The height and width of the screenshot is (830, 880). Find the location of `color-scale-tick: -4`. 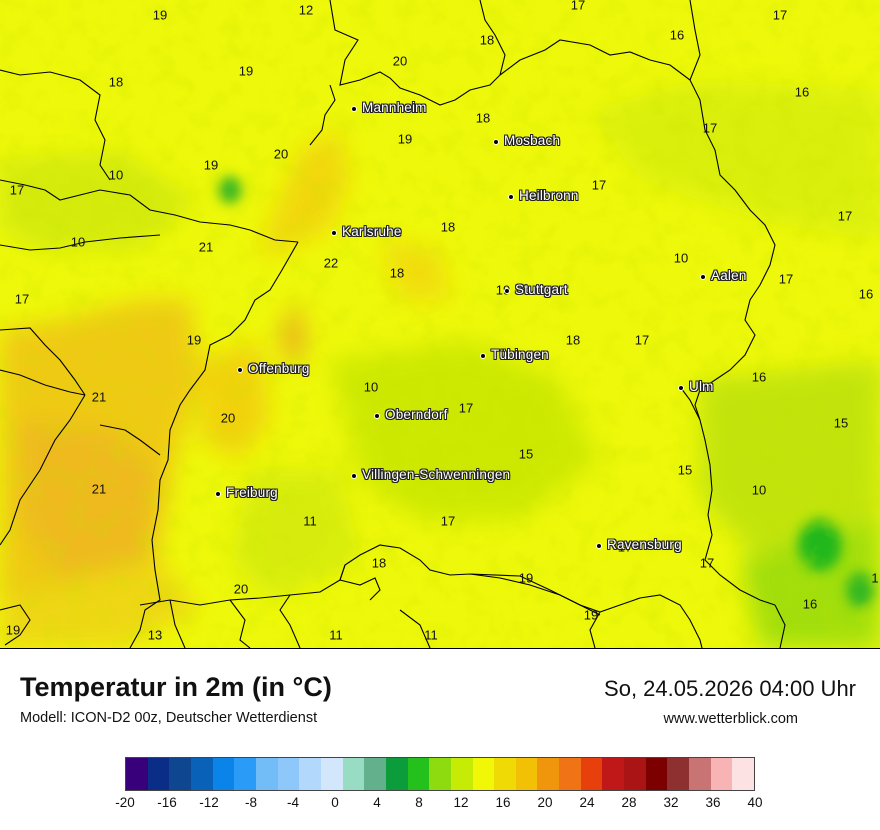

color-scale-tick: -4 is located at coordinates (293, 802).